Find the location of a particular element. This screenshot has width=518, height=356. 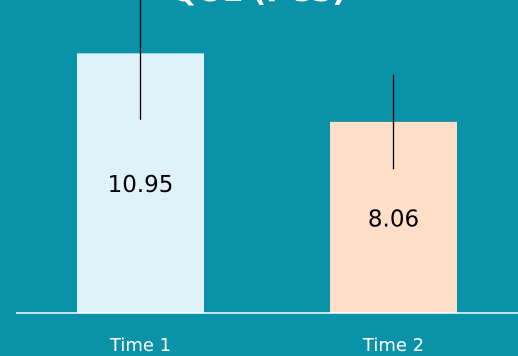

x-tick-label-1: Time 1 is located at coordinates (140, 345).